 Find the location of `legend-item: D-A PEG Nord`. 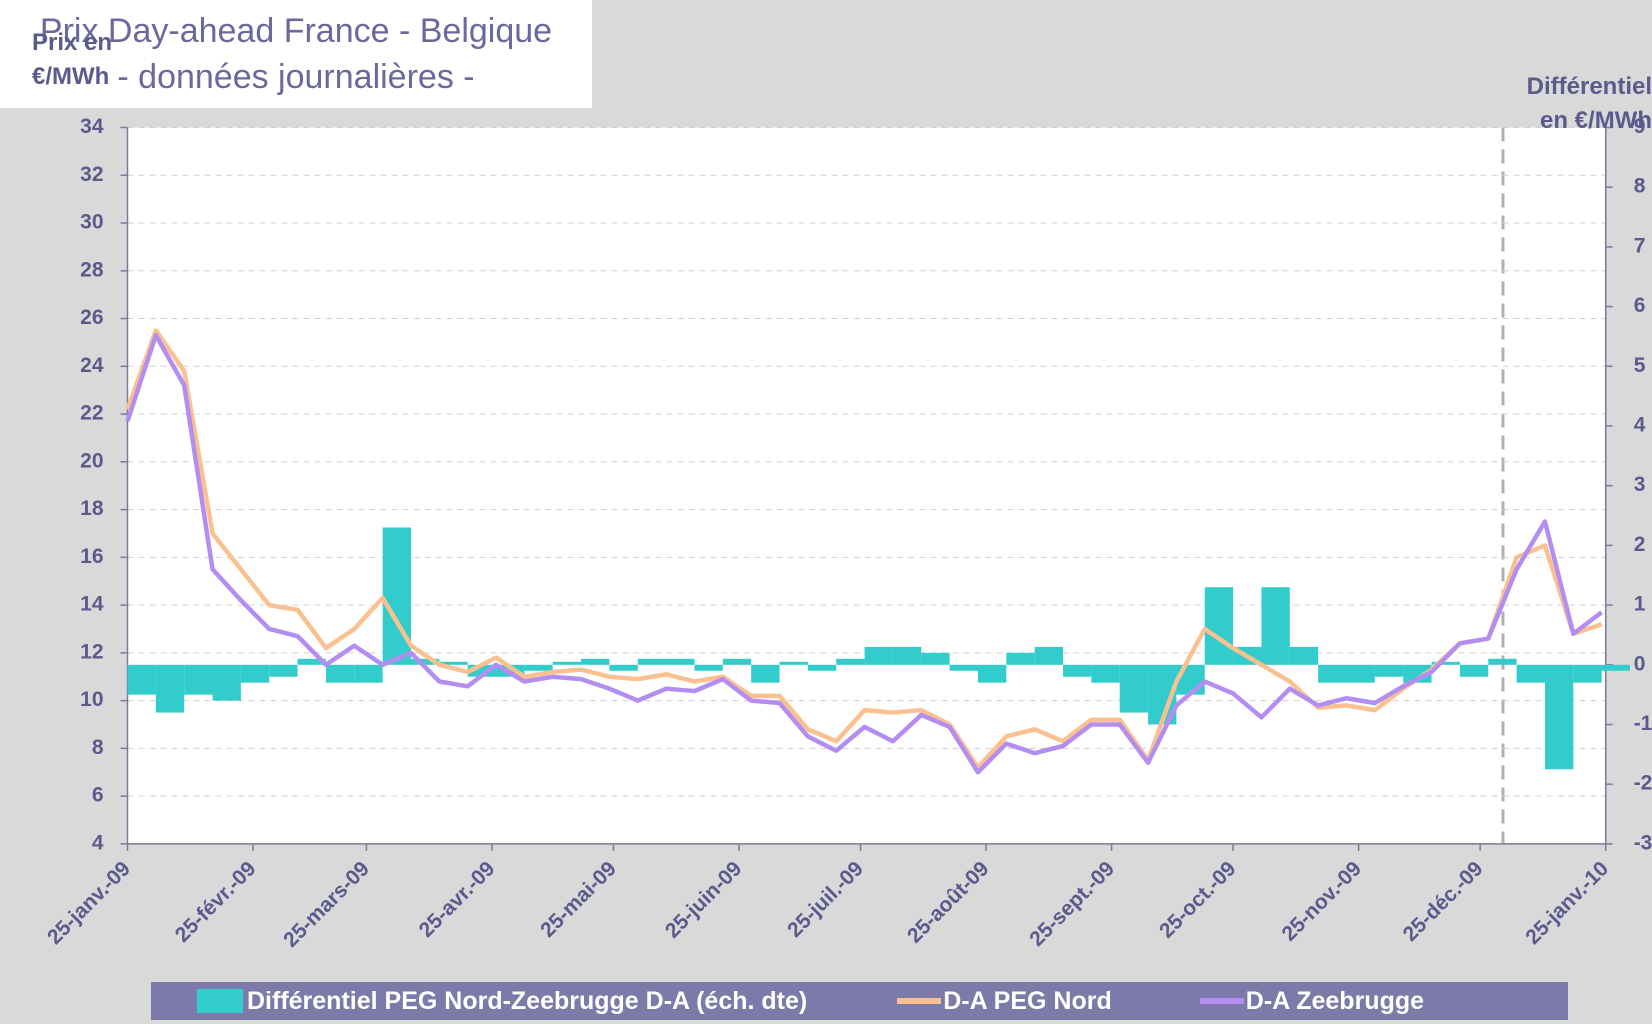

legend-item: D-A PEG Nord is located at coordinates (959, 1001).